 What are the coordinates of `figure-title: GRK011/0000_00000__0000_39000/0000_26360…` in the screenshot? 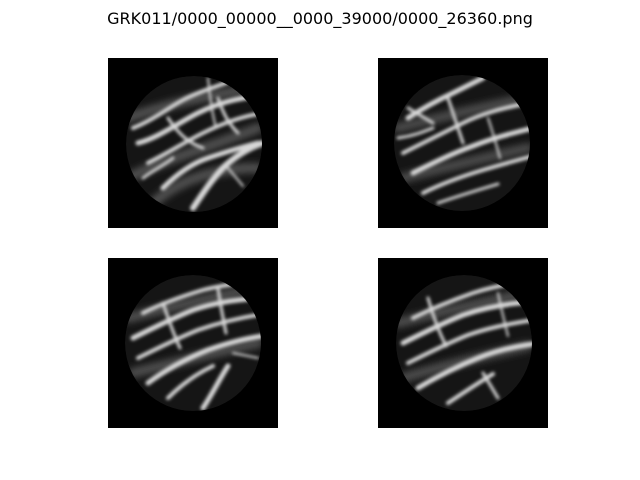 It's located at (320, 18).